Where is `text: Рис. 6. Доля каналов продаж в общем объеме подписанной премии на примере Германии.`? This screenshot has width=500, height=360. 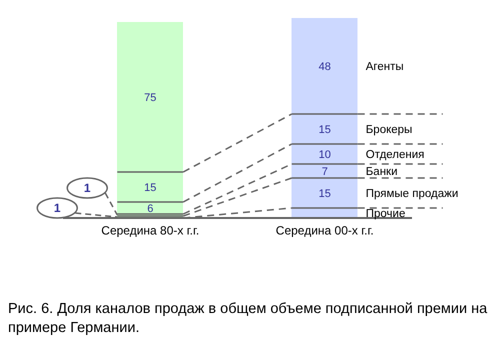
text: Рис. 6. Доля каналов продаж в общем объеме подписанной премии на примере Германии. is located at coordinates (248, 319).